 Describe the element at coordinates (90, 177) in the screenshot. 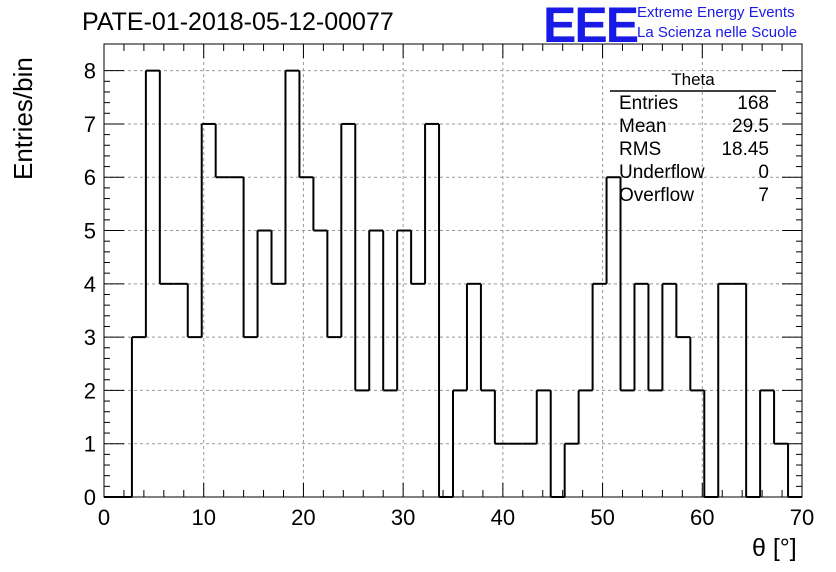

I see `y-tick-label: 6` at that location.